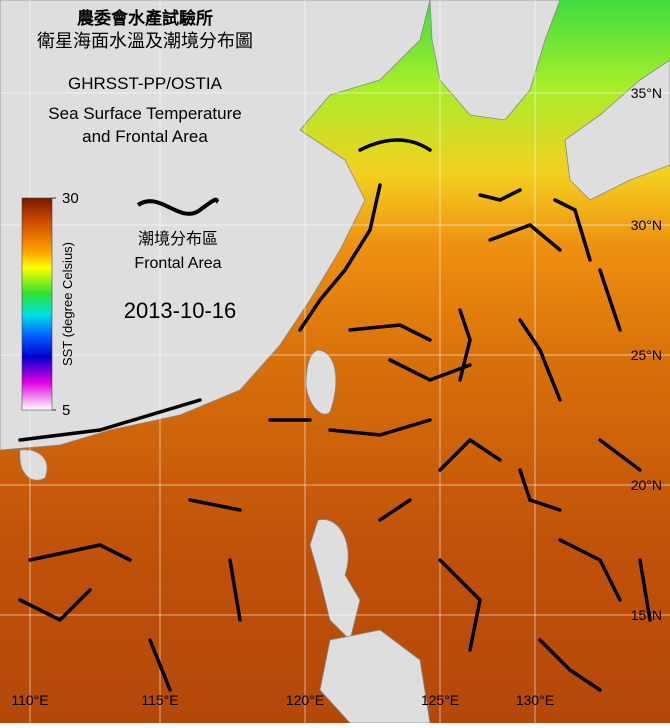 The width and height of the screenshot is (670, 728). I want to click on legend-label-zh: 潮境分布區, so click(178, 238).